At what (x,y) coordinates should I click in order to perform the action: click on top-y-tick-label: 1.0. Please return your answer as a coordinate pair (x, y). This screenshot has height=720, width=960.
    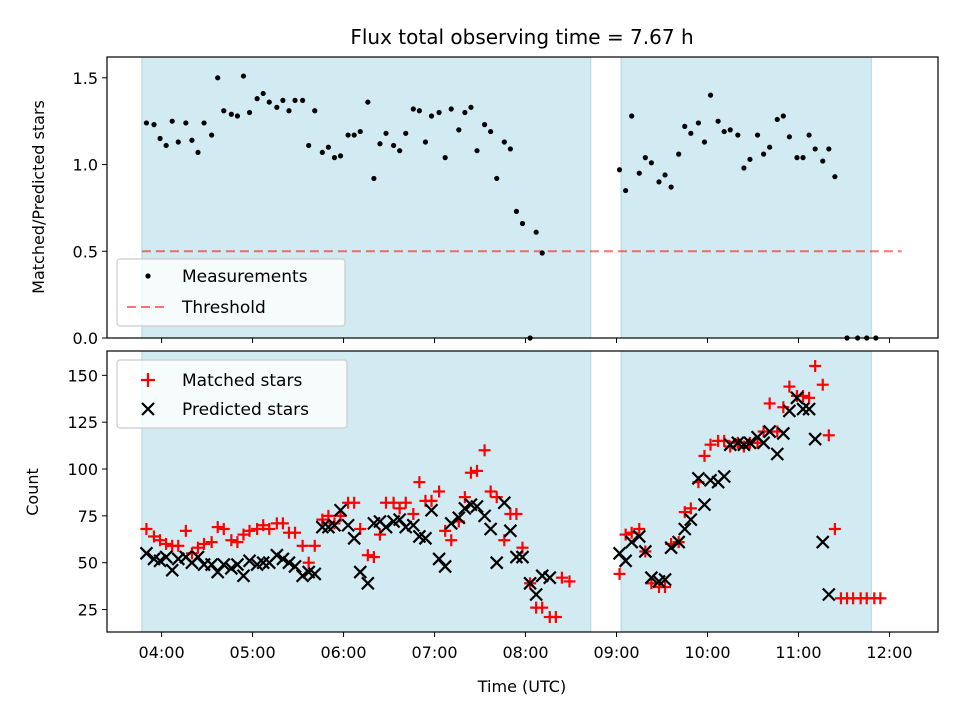
    Looking at the image, I should click on (85, 165).